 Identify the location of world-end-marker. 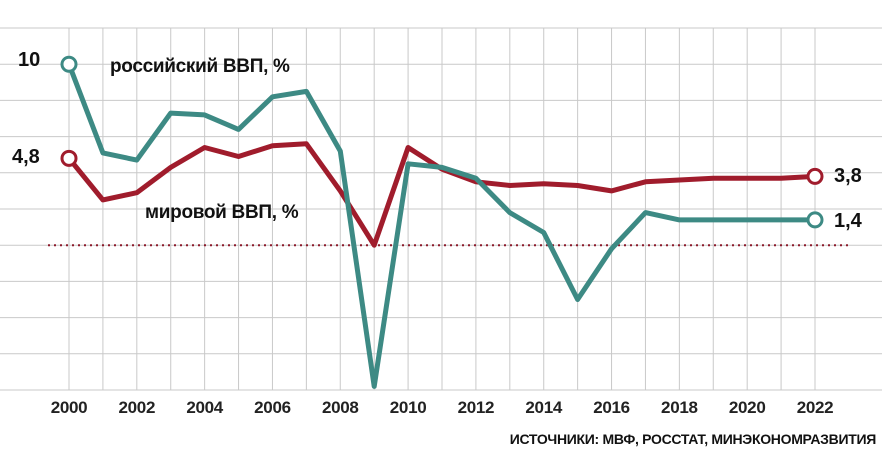
(815, 176).